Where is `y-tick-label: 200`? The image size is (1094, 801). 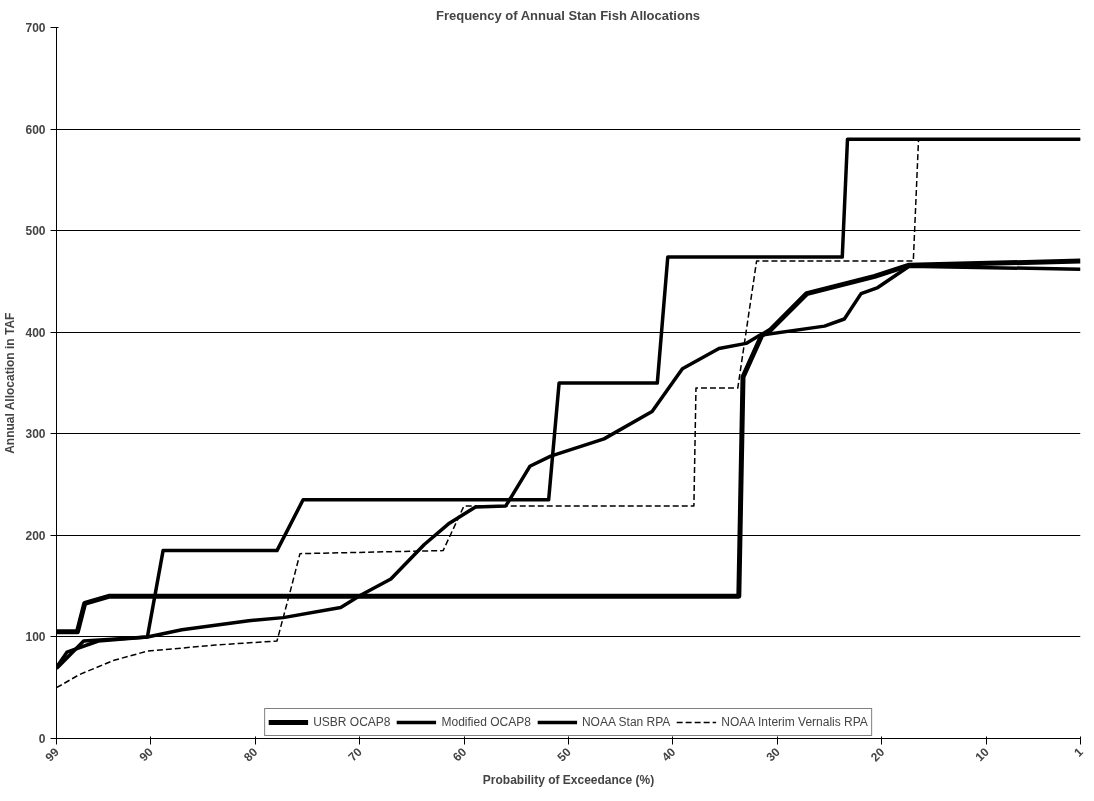 y-tick-label: 200 is located at coordinates (35, 535).